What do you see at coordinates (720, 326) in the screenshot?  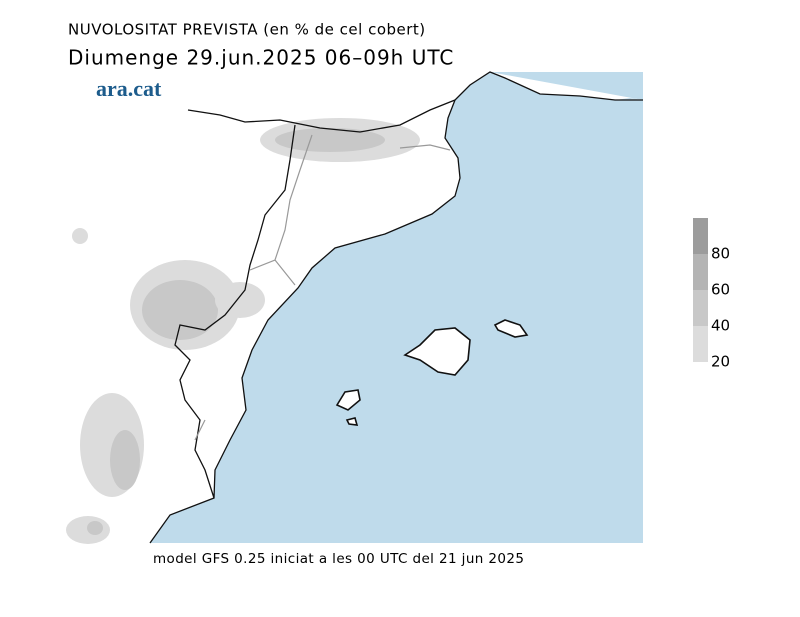 I see `colorbar-tick-label: 40` at bounding box center [720, 326].